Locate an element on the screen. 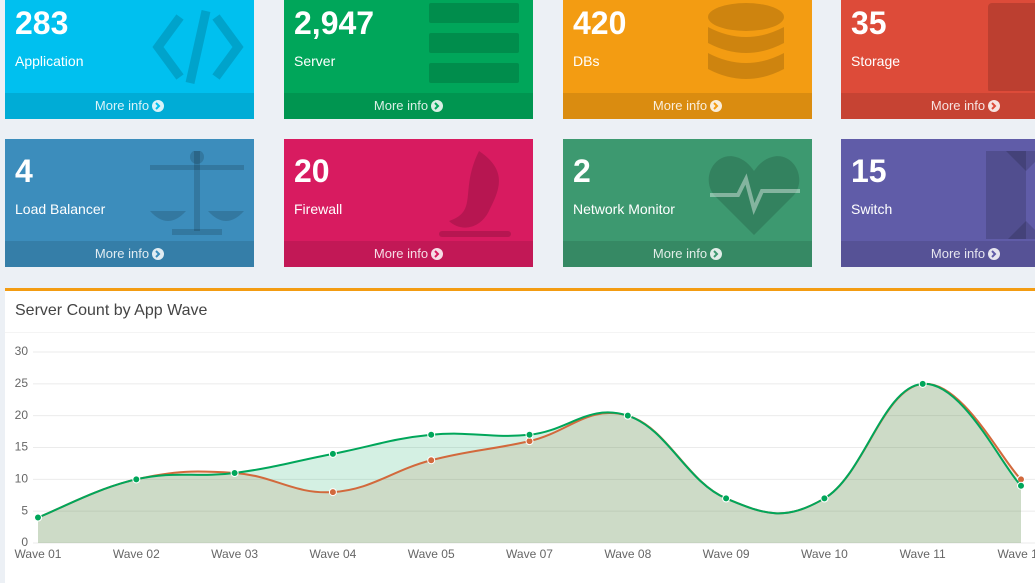 This screenshot has width=1035, height=583. box-count: 420 is located at coordinates (600, 23).